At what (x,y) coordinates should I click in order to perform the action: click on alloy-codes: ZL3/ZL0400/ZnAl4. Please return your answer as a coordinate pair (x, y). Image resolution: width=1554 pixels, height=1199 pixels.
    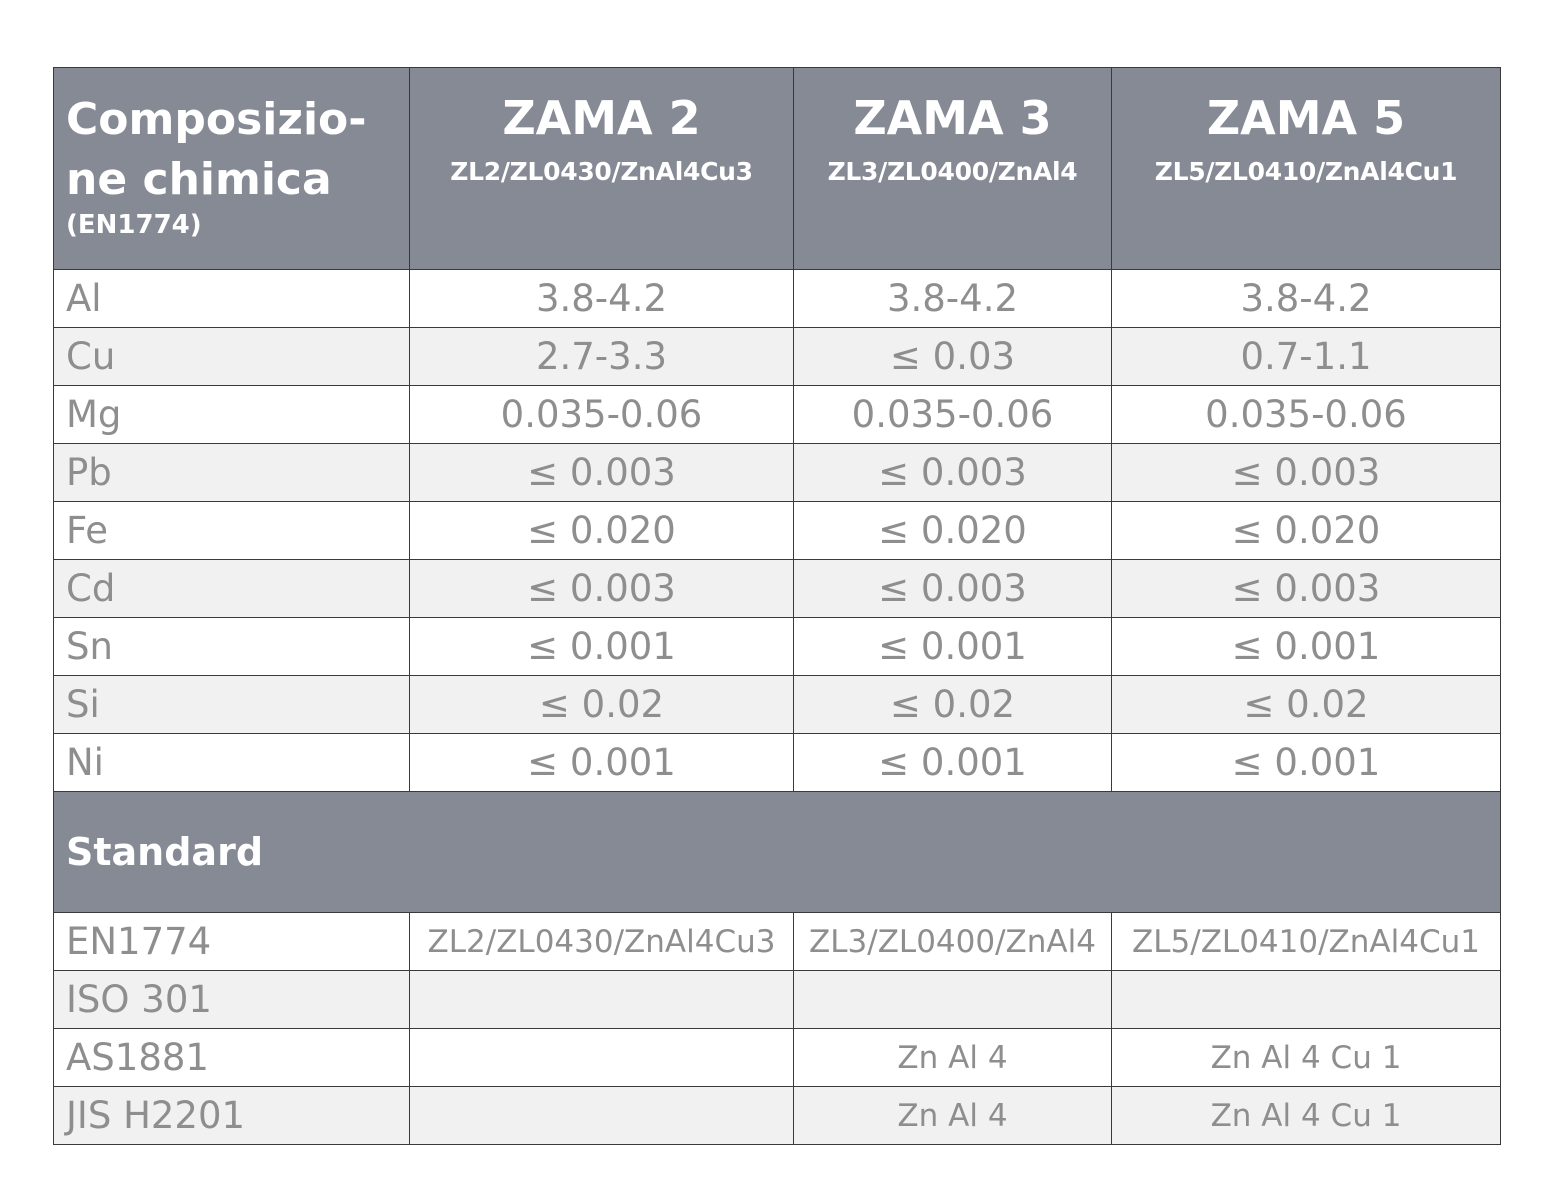
    Looking at the image, I should click on (952, 171).